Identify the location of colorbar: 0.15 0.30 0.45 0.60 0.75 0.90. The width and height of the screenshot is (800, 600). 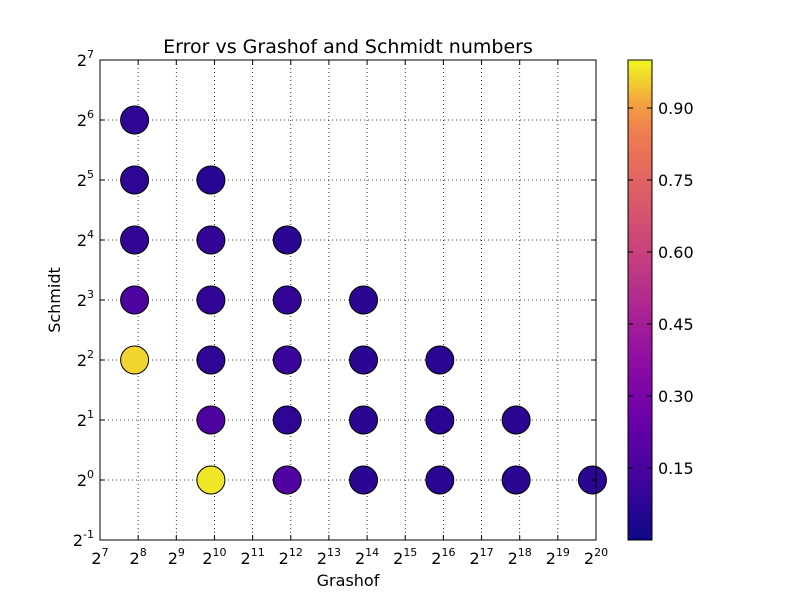
(660, 300).